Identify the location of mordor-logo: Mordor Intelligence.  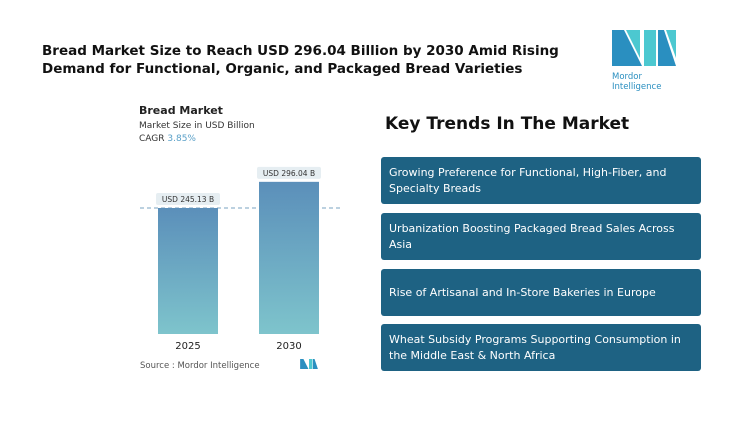
(652, 61).